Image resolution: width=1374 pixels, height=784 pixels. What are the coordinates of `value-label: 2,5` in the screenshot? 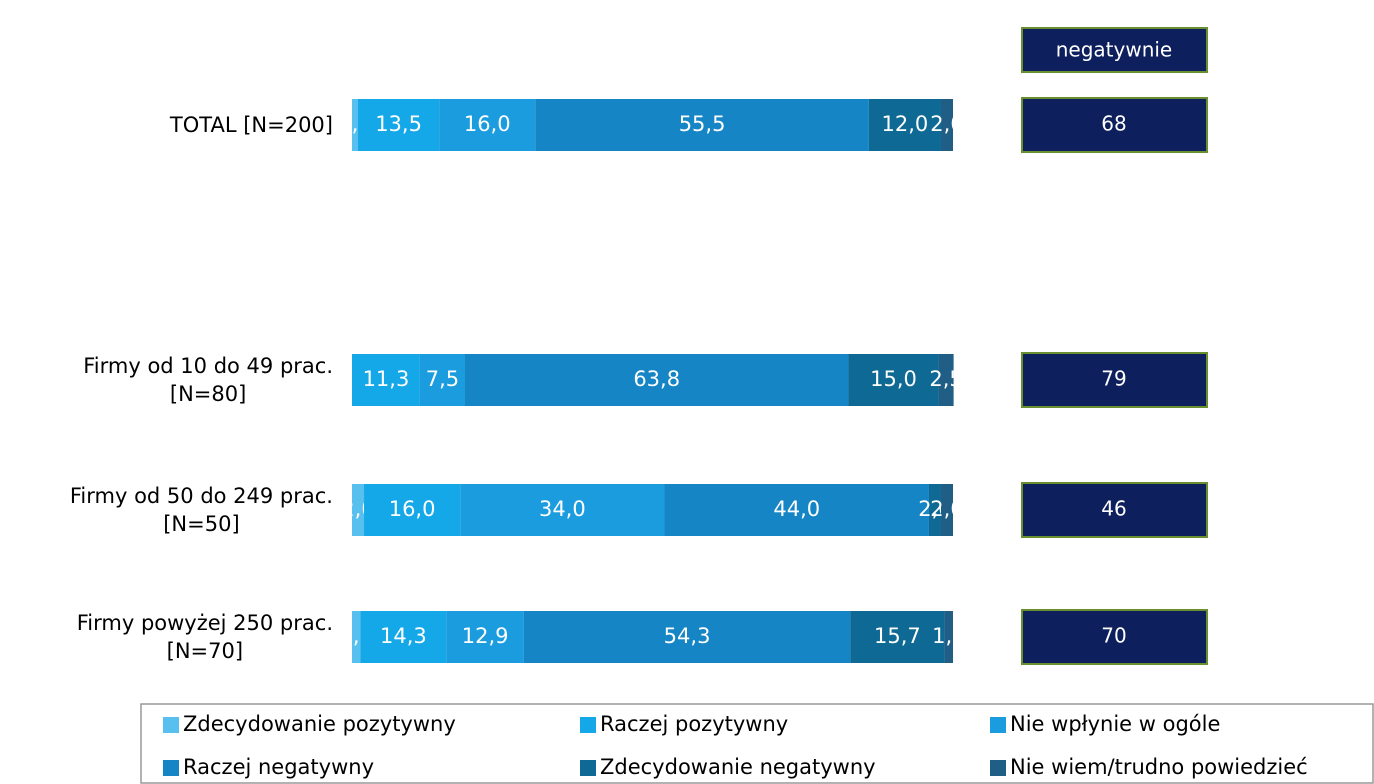 It's located at (945, 379).